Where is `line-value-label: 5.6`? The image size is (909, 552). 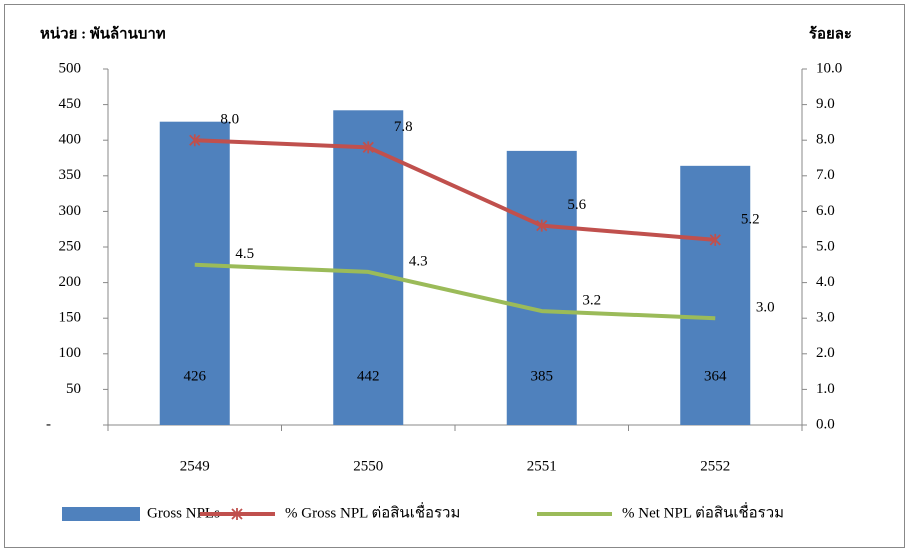 line-value-label: 5.6 is located at coordinates (576, 205).